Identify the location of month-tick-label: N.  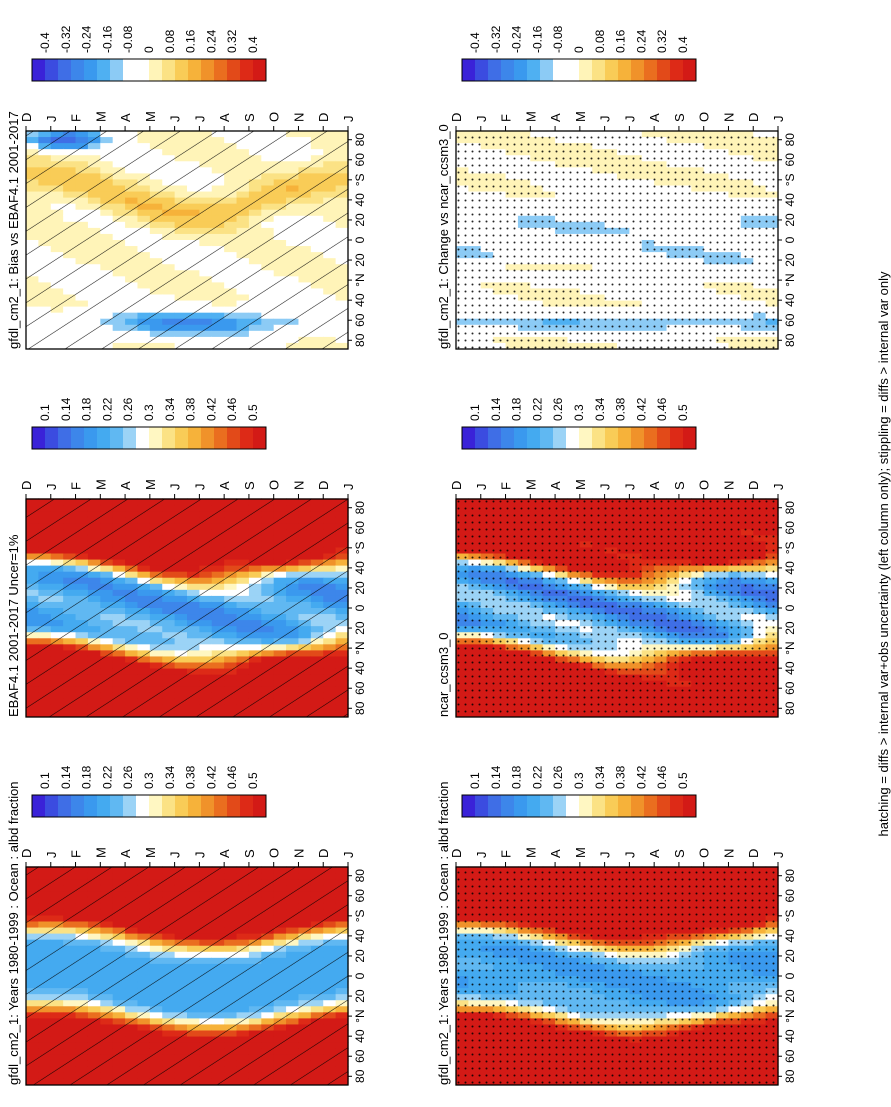
(728, 485).